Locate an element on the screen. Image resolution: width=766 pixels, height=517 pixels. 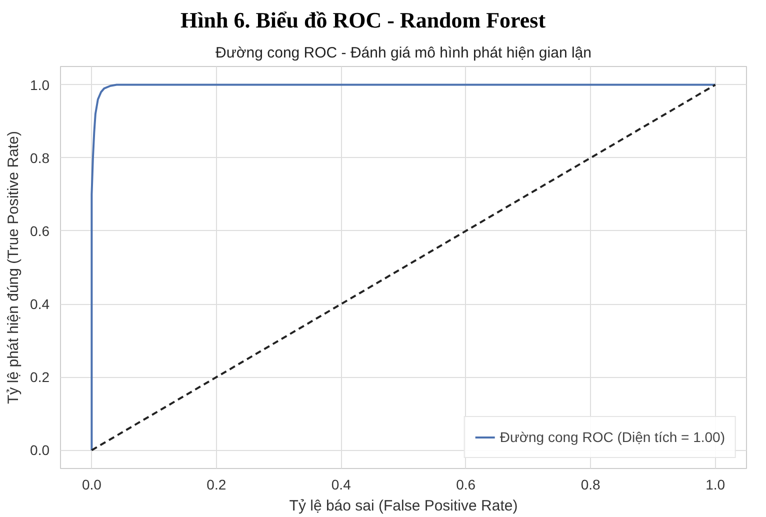
y-tick-label: 0.4 is located at coordinates (40, 304).